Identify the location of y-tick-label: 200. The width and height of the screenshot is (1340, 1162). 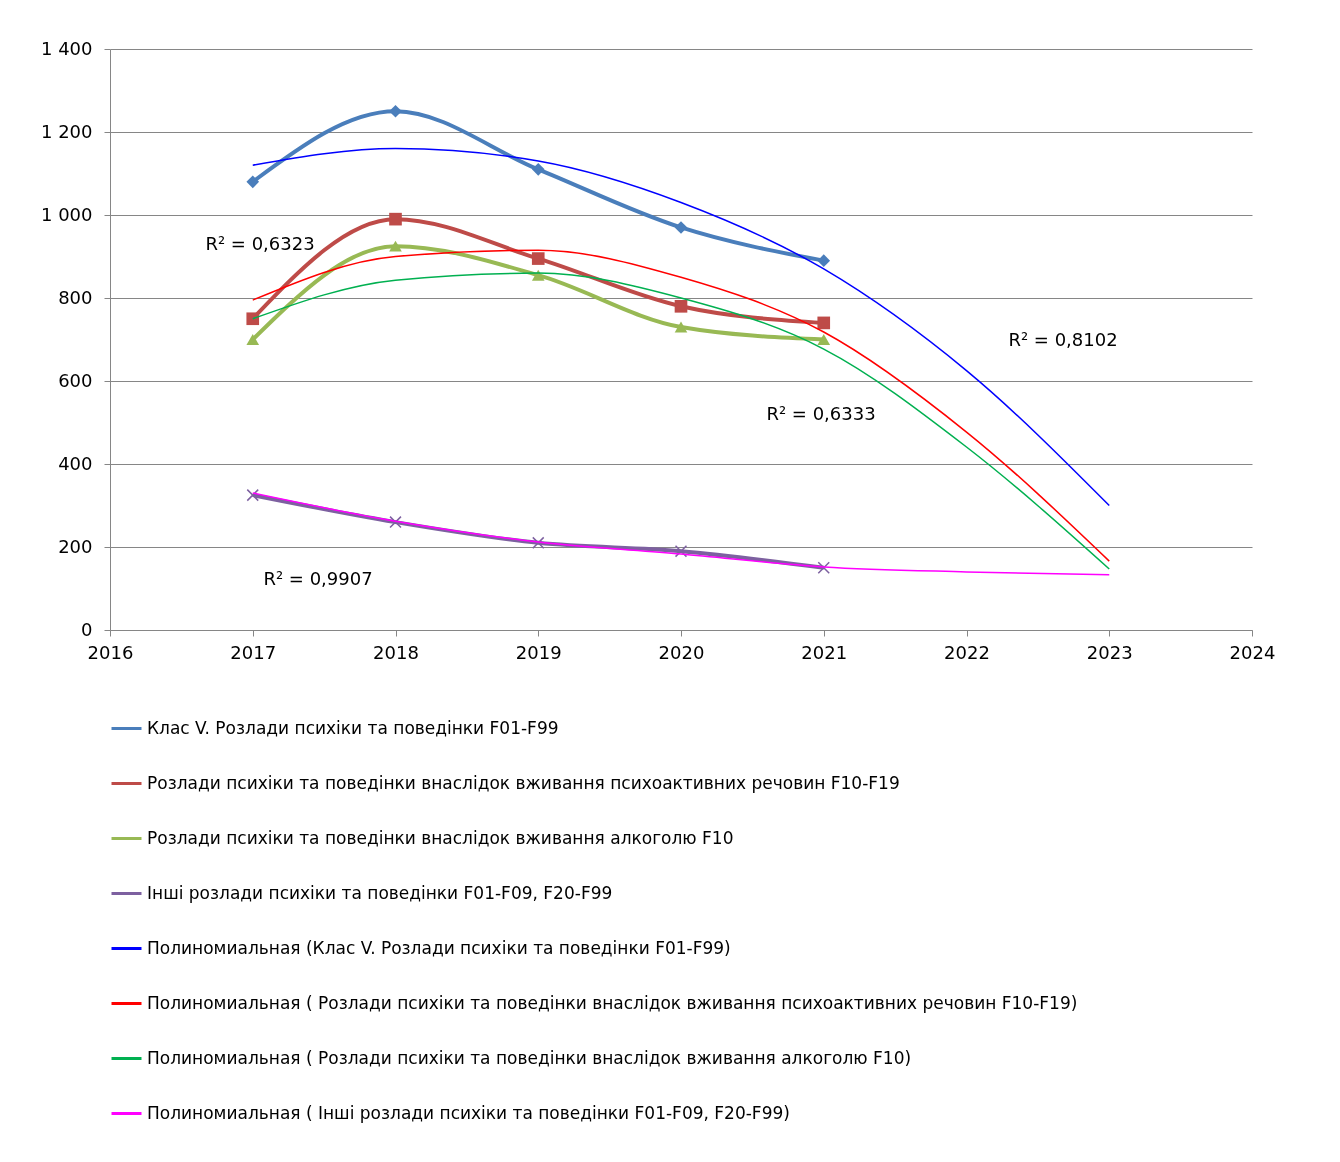
(75, 546).